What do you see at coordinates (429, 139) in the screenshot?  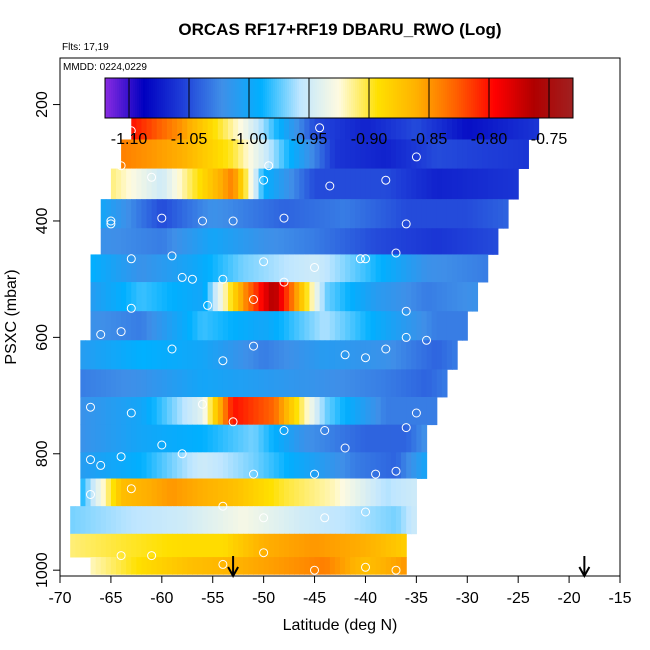 I see `colorbar-tick-label: -0.85` at bounding box center [429, 139].